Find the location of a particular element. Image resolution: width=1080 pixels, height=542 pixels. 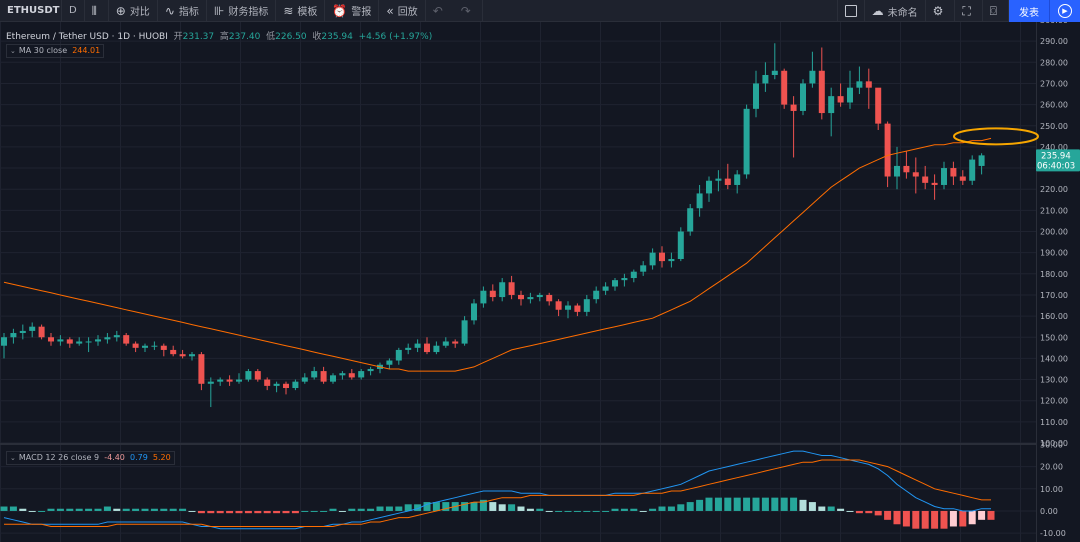

undo-icon: ↶ is located at coordinates (437, 10).